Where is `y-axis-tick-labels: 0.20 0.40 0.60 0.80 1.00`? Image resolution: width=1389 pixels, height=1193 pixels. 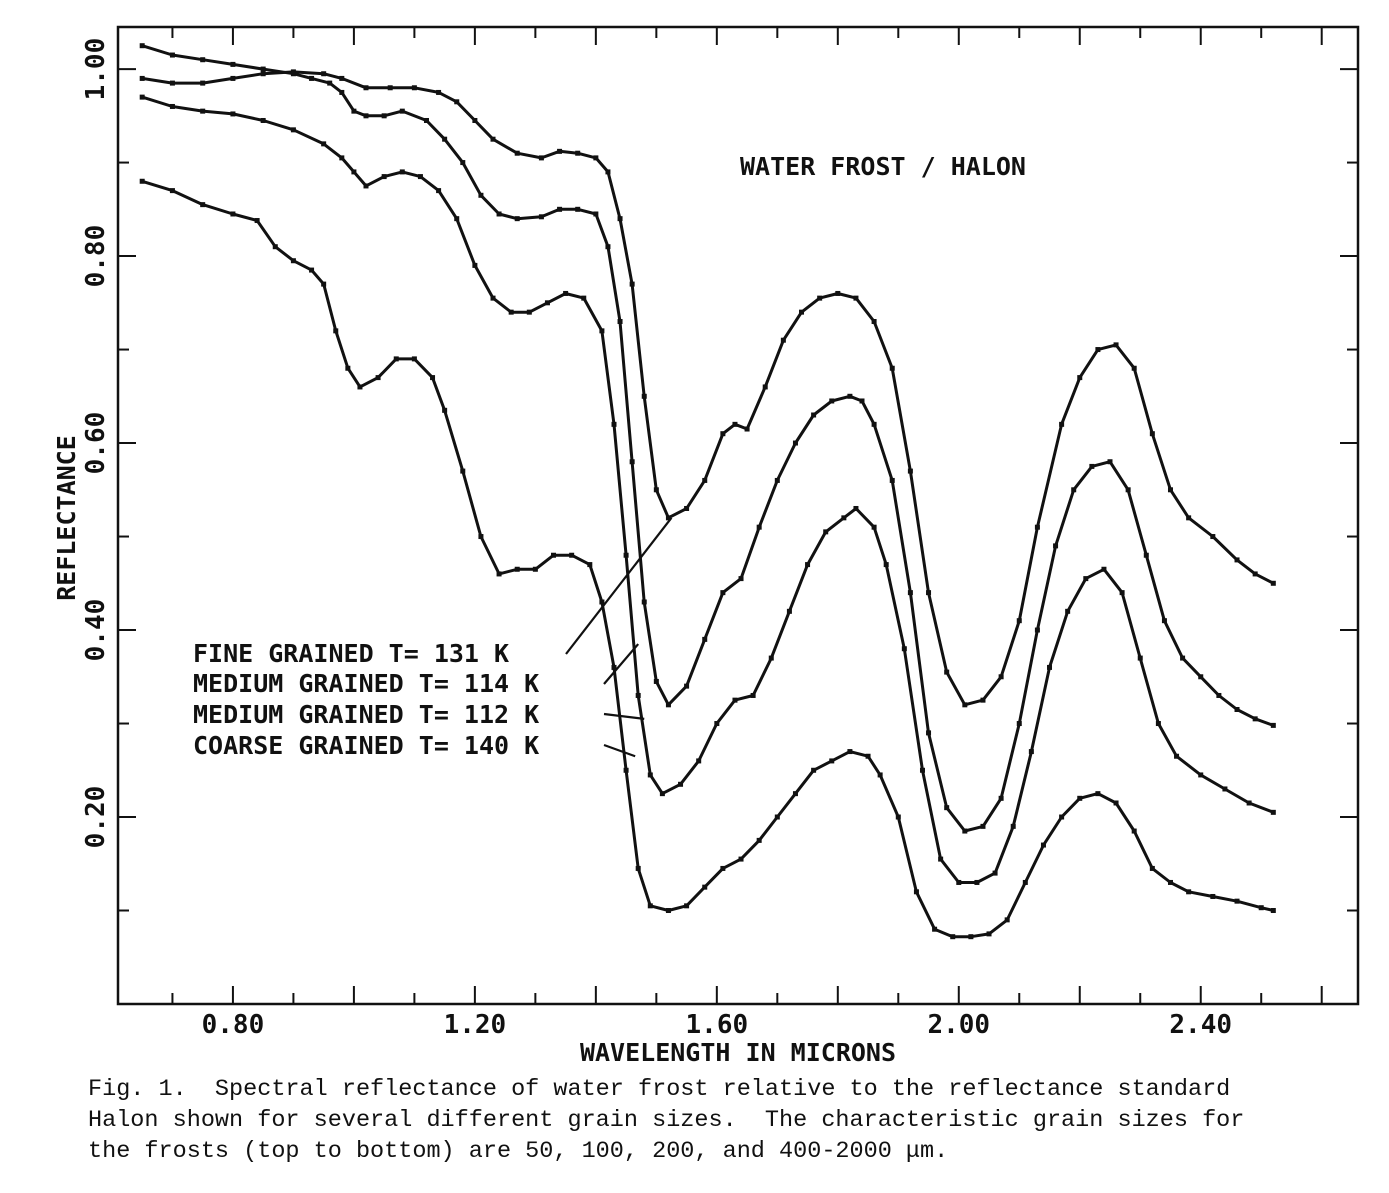
y-axis-tick-labels: 0.20 0.40 0.60 0.80 1.00 is located at coordinates (96, 443).